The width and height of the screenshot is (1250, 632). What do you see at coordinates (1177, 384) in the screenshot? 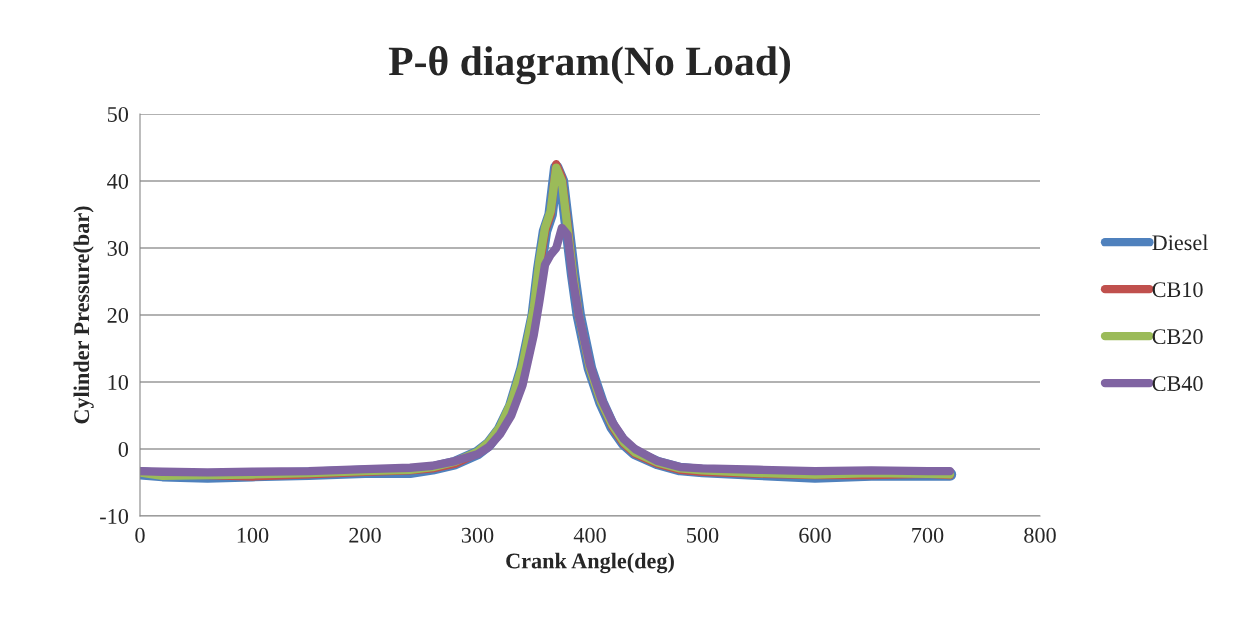
I see `legend-label: CB40` at bounding box center [1177, 384].